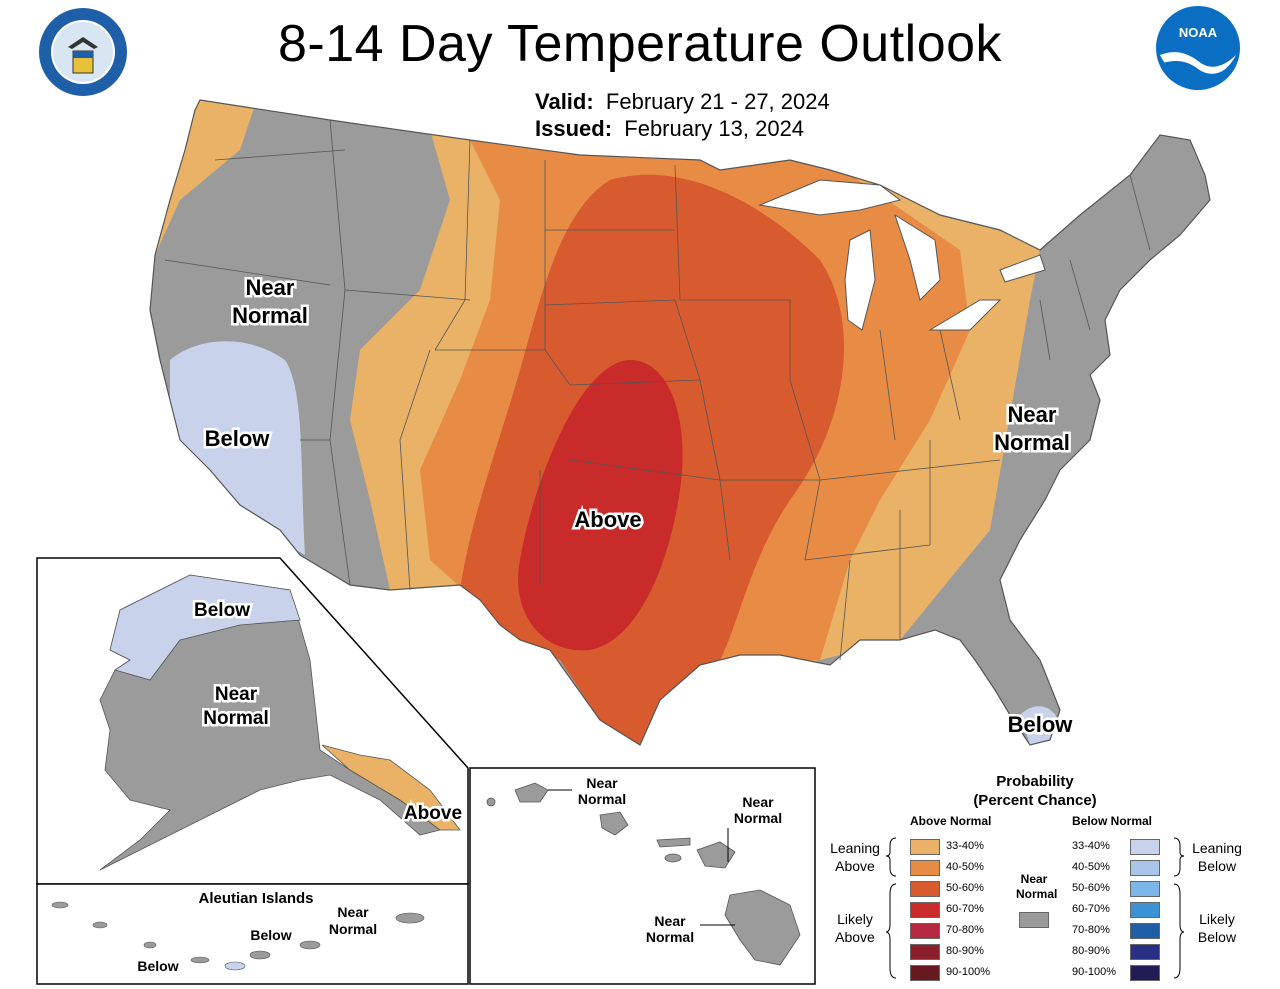 This screenshot has width=1280, height=989. I want to click on aleutian-inset-frame, so click(252, 934).